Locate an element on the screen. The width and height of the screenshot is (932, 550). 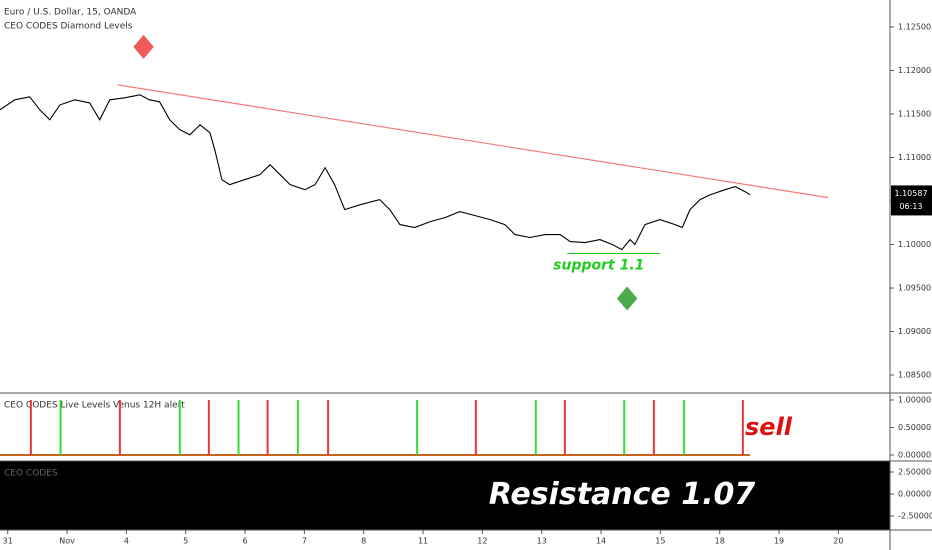
panel-annotation: Resistance 1.07 is located at coordinates (622, 494).